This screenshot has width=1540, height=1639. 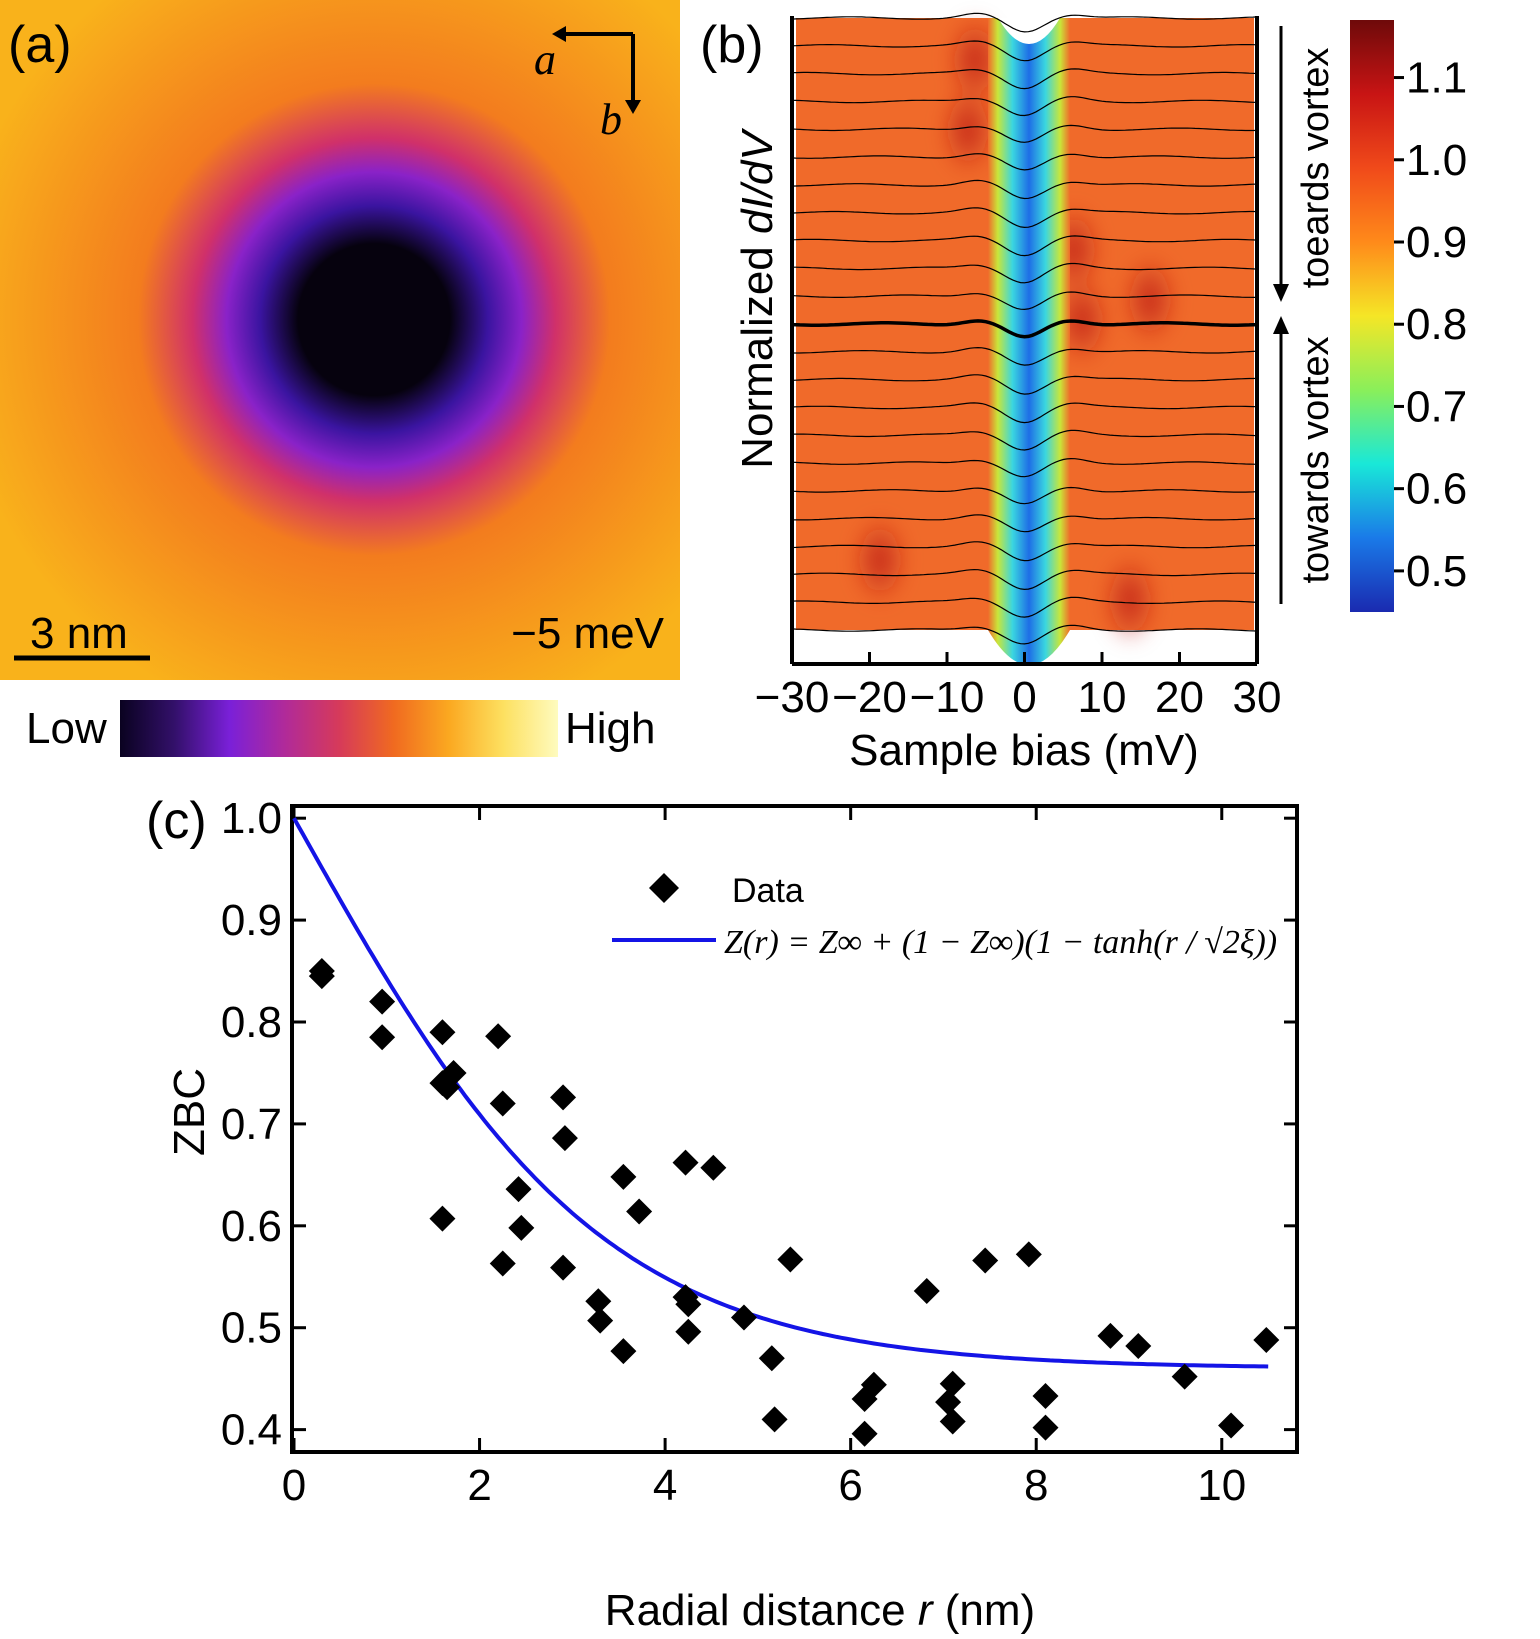 What do you see at coordinates (588, 633) in the screenshot?
I see `energy-label: −5 meV` at bounding box center [588, 633].